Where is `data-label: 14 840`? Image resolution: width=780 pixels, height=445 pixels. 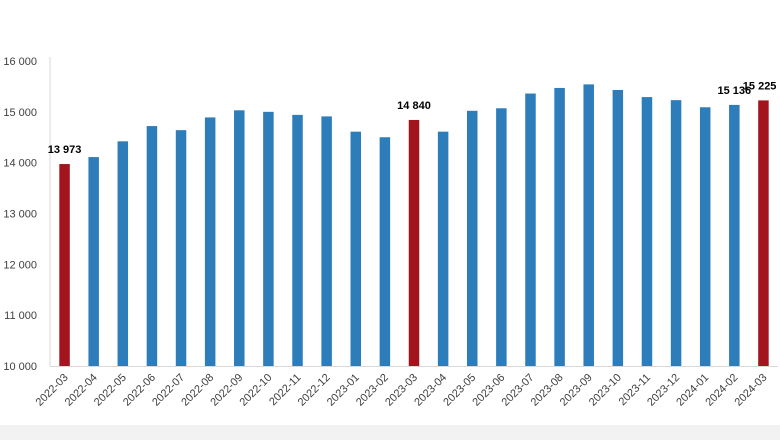
data-label: 14 840 is located at coordinates (414, 106).